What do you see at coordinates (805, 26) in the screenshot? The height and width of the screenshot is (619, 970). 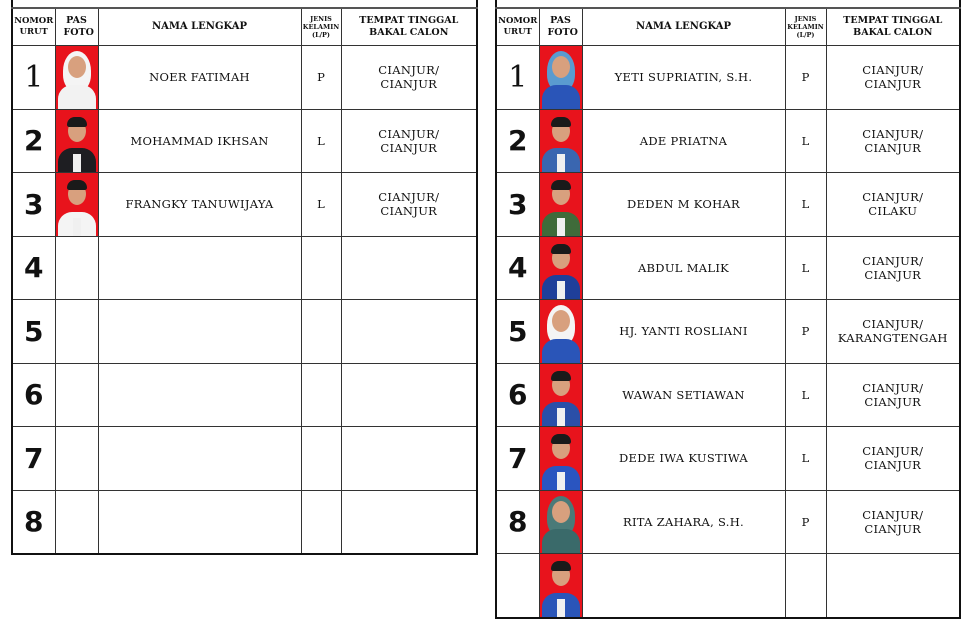 I see `header-jenis-kelamin: JENIS KELAMIN (L/P)` at bounding box center [805, 26].